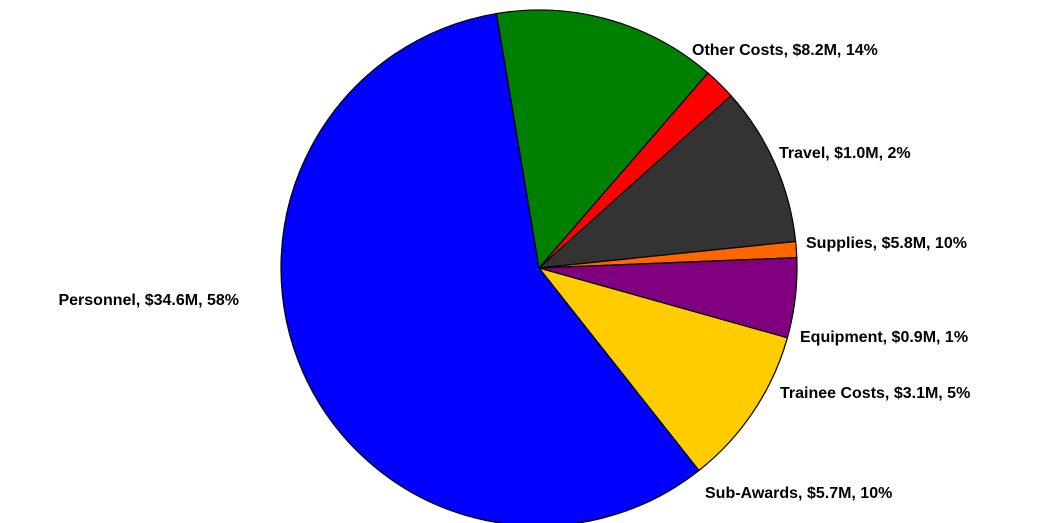 The image size is (1042, 523). I want to click on pie-slice-supplies, so click(667, 182).